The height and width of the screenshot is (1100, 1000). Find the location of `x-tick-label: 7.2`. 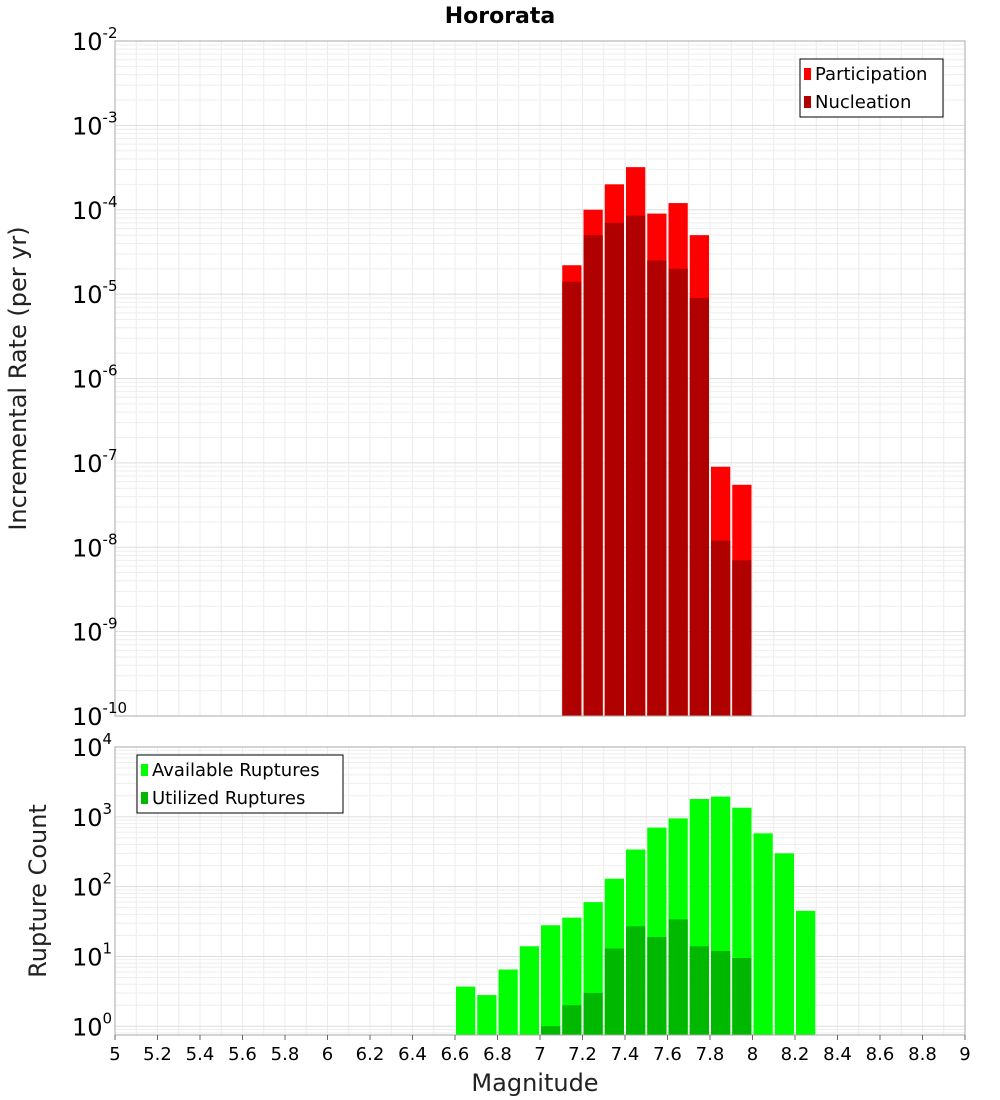

x-tick-label: 7.2 is located at coordinates (582, 1054).